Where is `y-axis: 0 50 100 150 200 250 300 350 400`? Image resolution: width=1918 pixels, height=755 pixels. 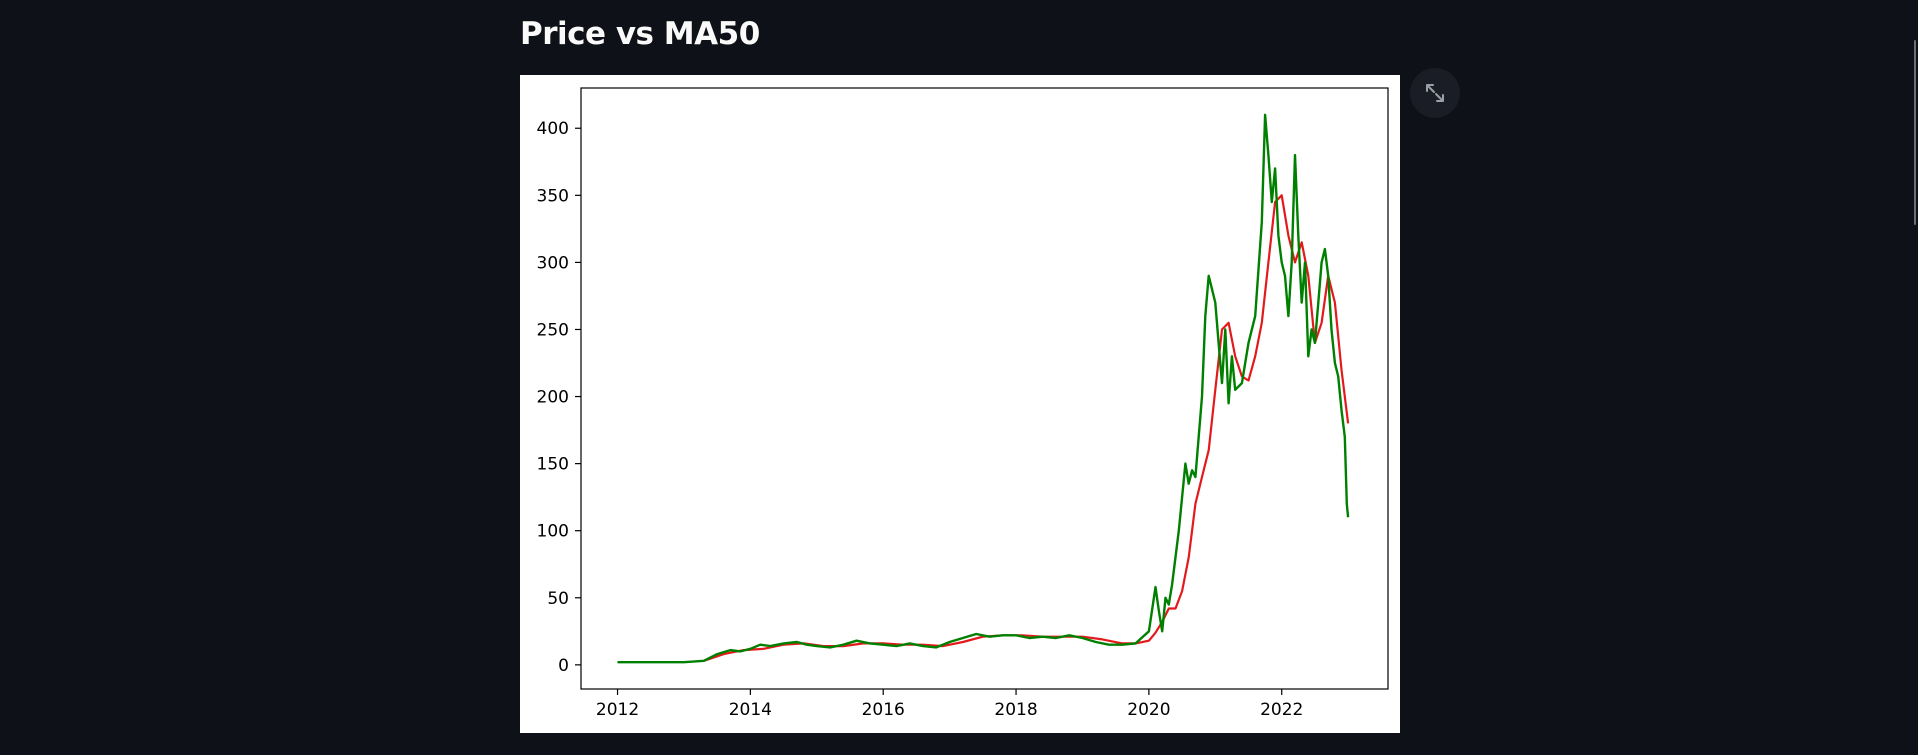 y-axis: 0 50 100 150 200 250 300 350 400 is located at coordinates (559, 397).